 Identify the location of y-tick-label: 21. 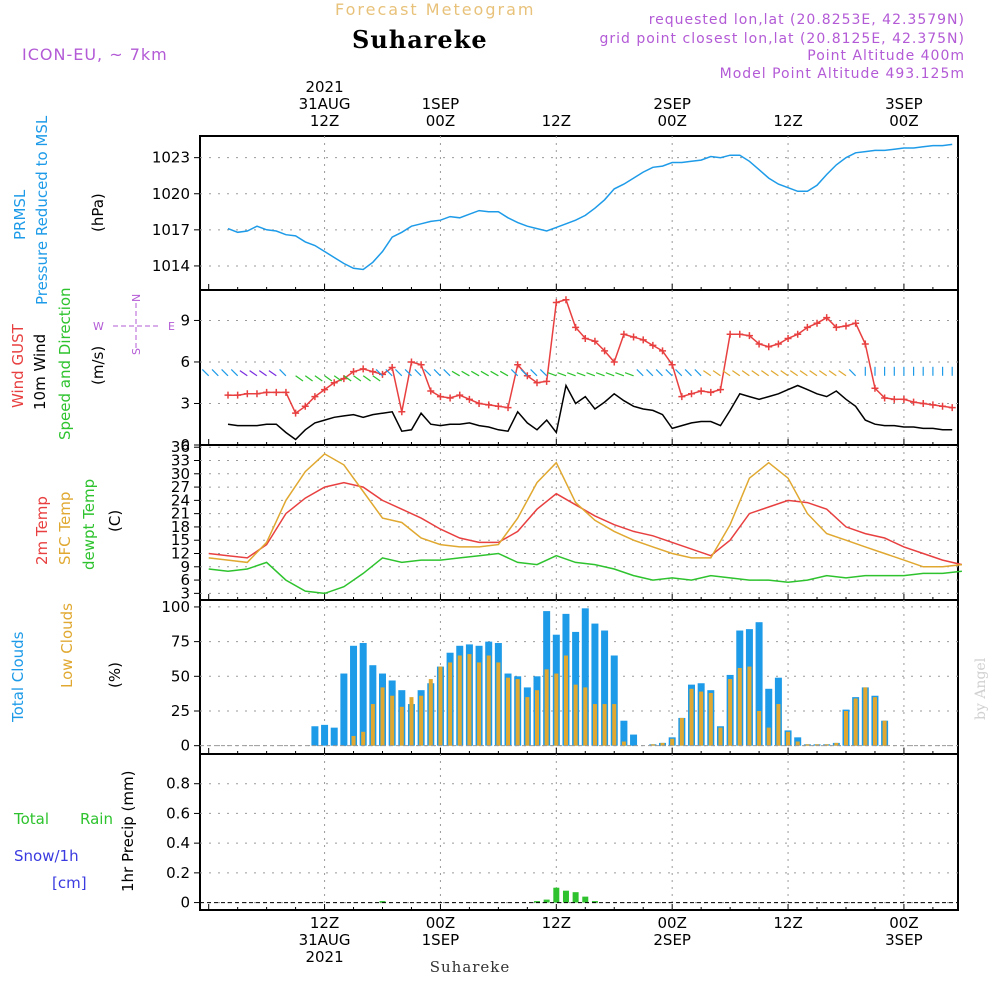
(180, 514).